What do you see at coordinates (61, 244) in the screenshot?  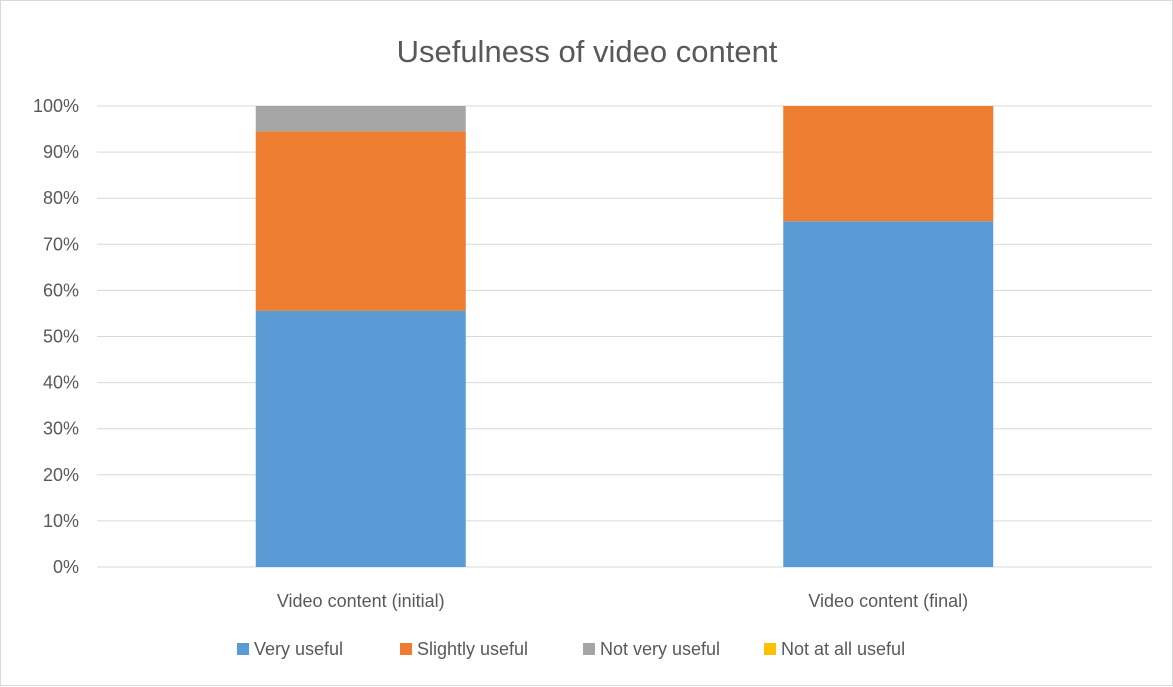 I see `y-tick-label: 70%` at bounding box center [61, 244].